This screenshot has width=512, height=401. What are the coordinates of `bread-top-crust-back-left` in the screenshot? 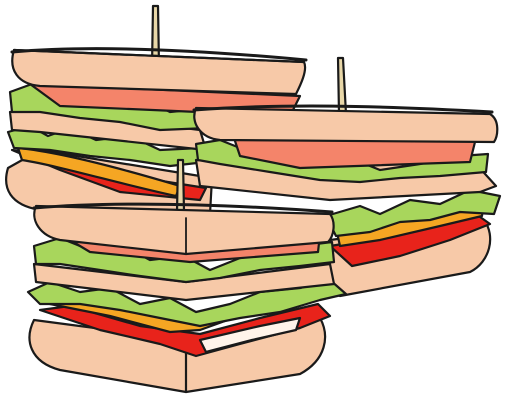 It's located at (159, 54).